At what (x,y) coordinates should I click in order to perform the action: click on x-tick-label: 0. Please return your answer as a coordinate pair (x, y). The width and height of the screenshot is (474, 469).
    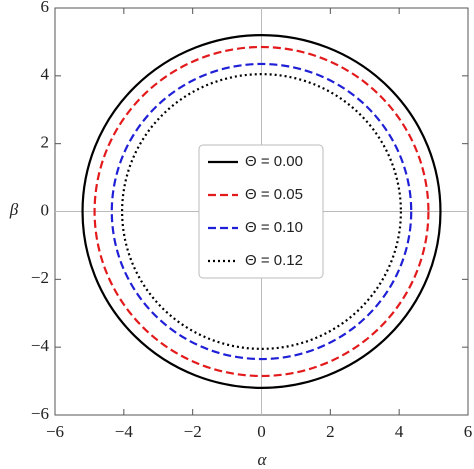
    Looking at the image, I should click on (261, 431).